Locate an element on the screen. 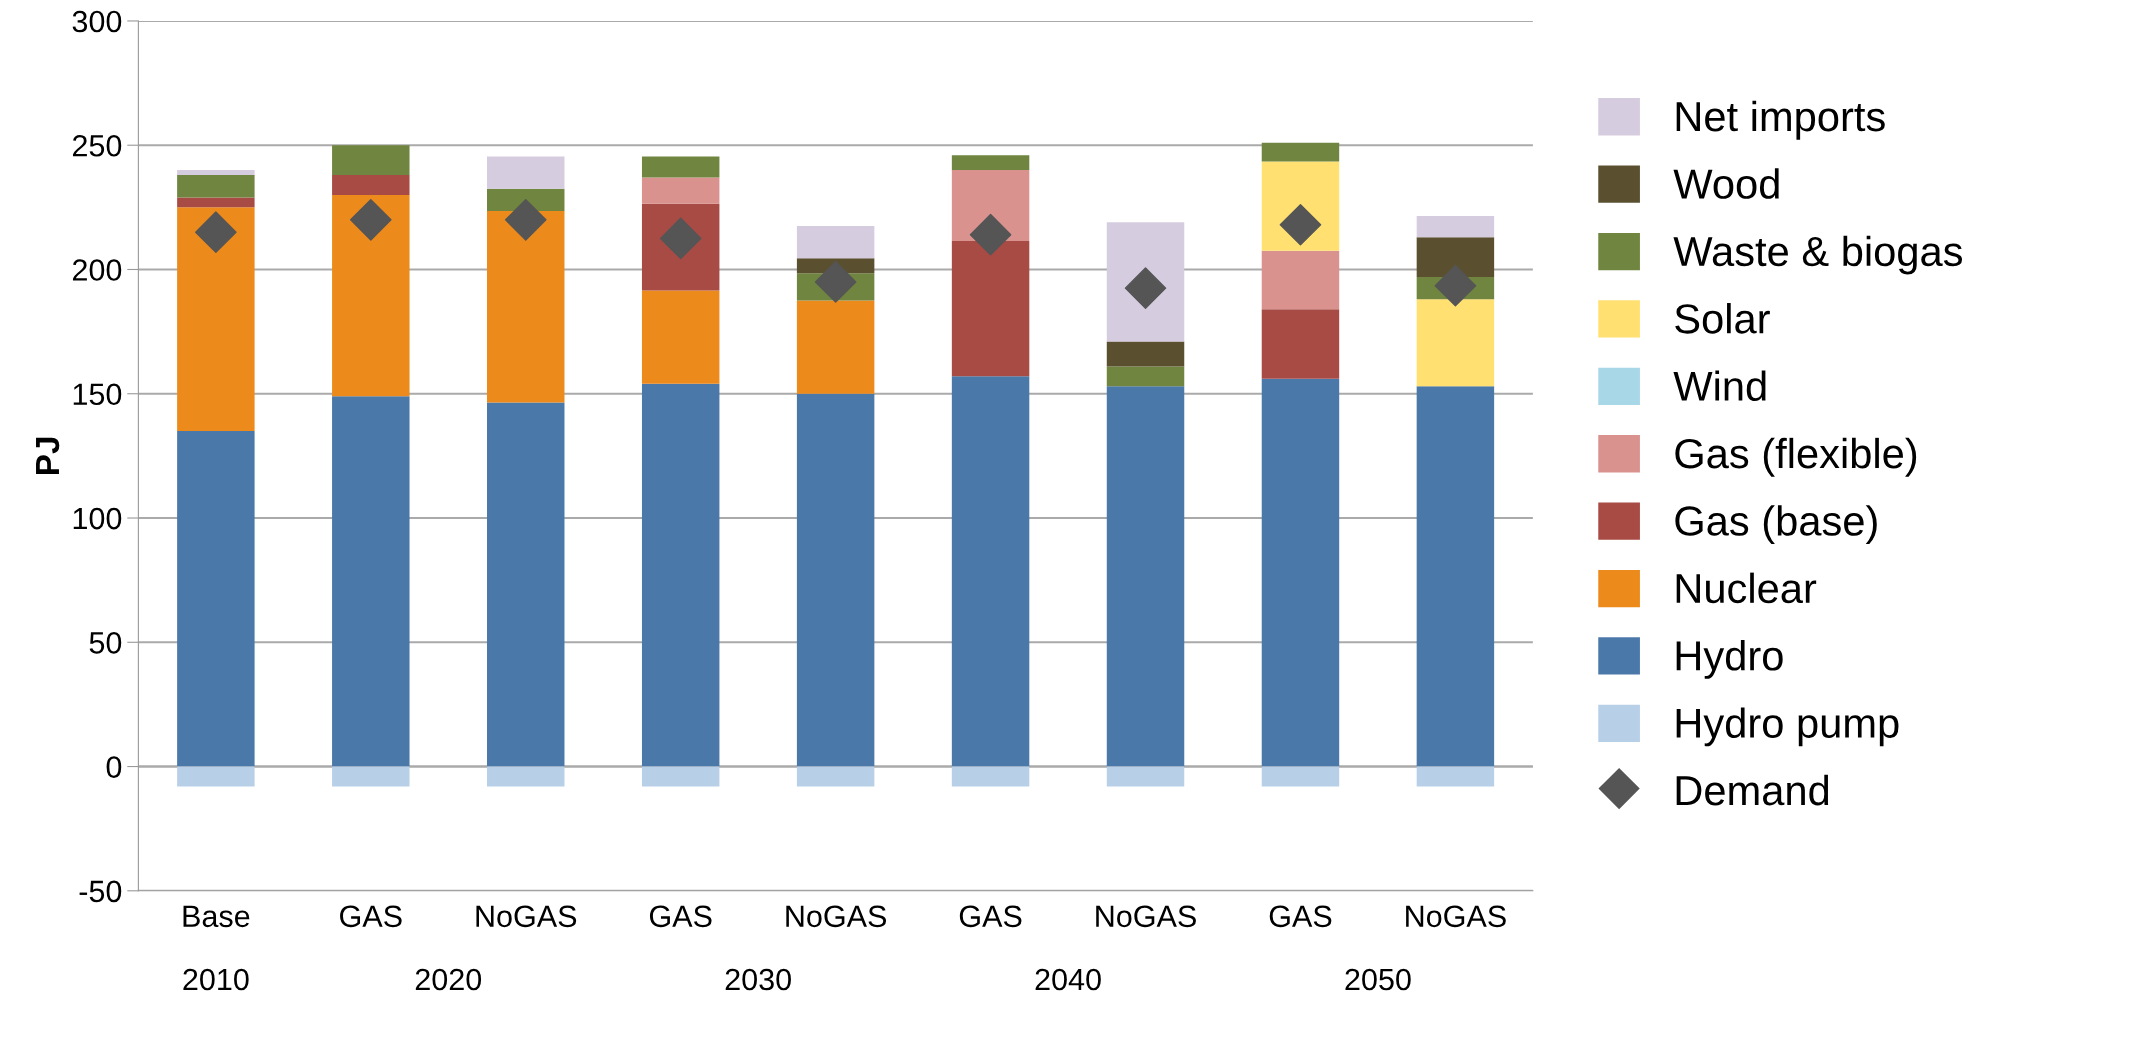 The width and height of the screenshot is (2129, 1048). legend-label: Wood is located at coordinates (1726, 183).